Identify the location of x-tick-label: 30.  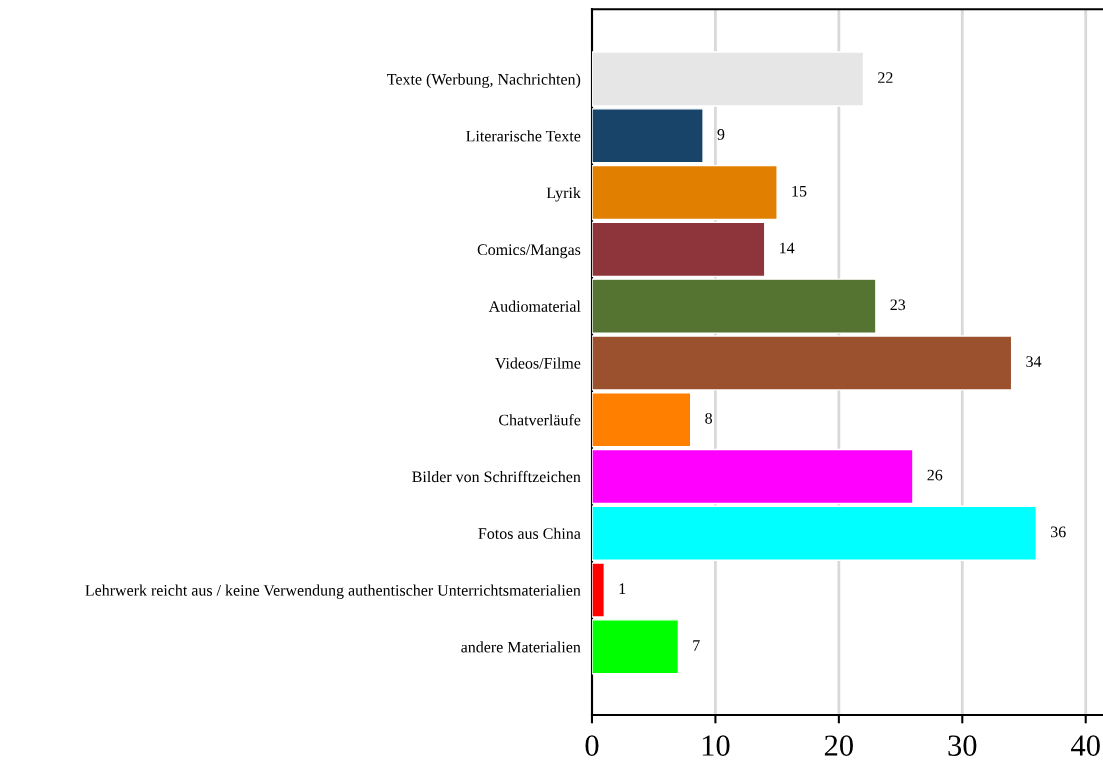
(962, 745).